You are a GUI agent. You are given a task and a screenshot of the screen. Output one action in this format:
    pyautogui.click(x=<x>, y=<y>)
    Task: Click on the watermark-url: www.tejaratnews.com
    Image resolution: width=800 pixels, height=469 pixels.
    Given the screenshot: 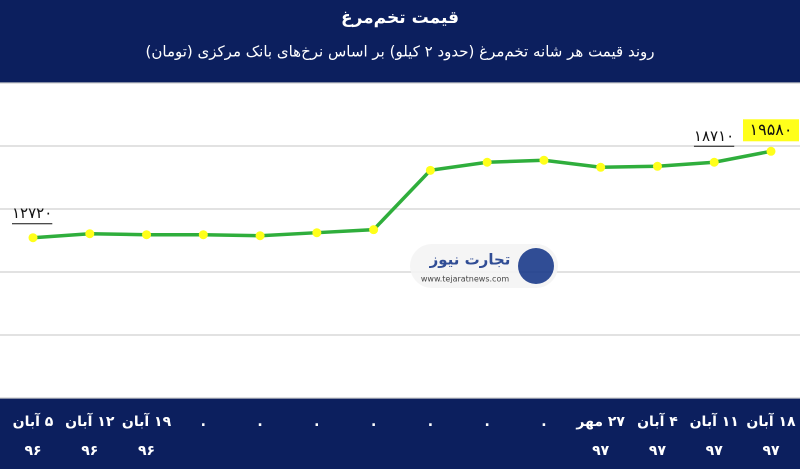 What is the action you would take?
    pyautogui.click(x=465, y=279)
    